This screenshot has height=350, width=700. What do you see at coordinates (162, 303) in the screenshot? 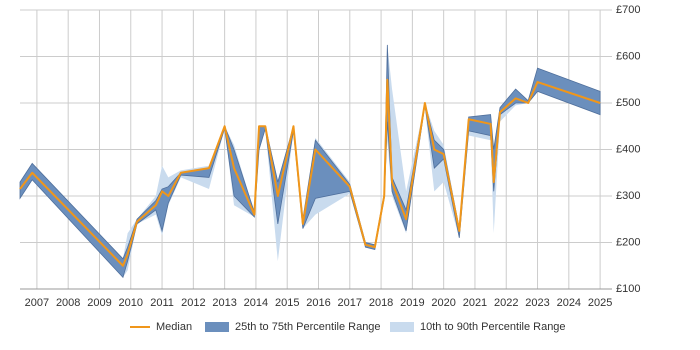
I see `x-tick-label: 2011` at bounding box center [162, 303].